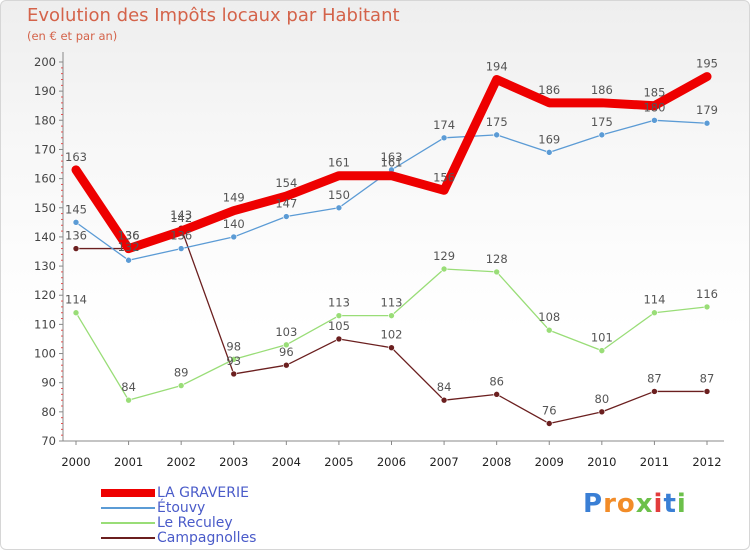  I want to click on y-tick-label: 130, so click(45, 266).